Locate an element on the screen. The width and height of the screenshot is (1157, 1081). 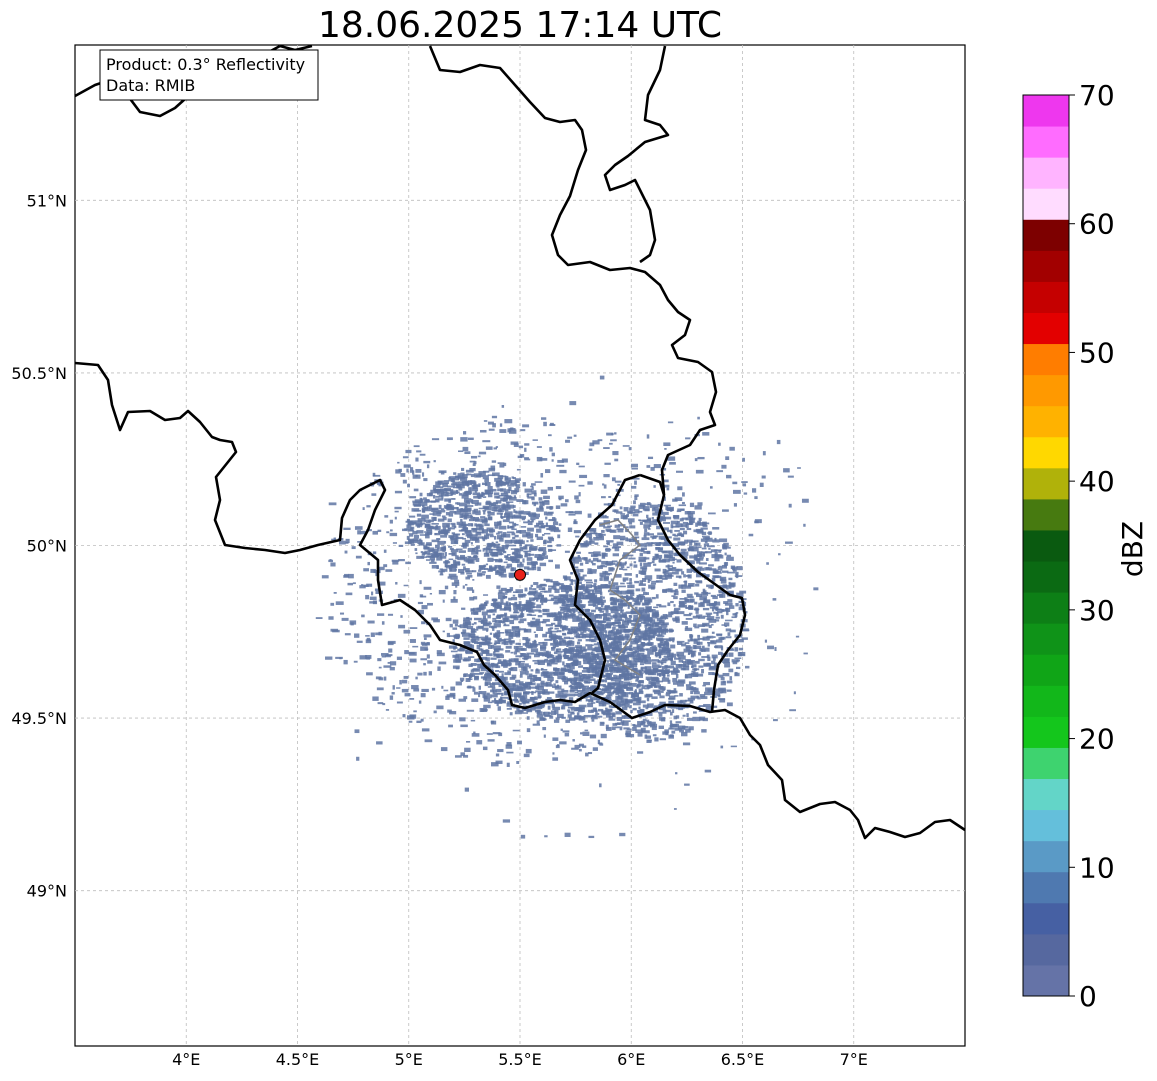
lat-tick-label: 49°N is located at coordinates (47, 891).